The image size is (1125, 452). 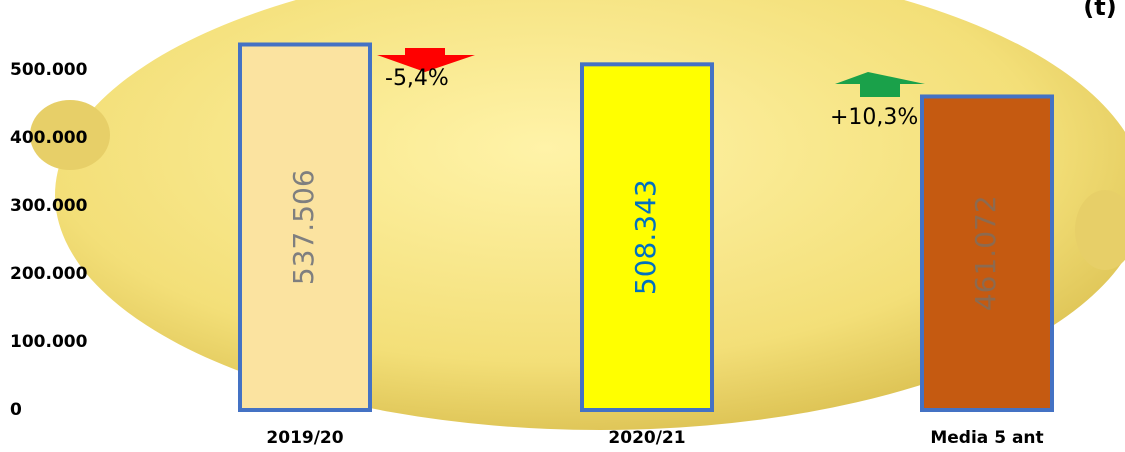 What do you see at coordinates (874, 117) in the screenshot?
I see `annotation: +10,3%` at bounding box center [874, 117].